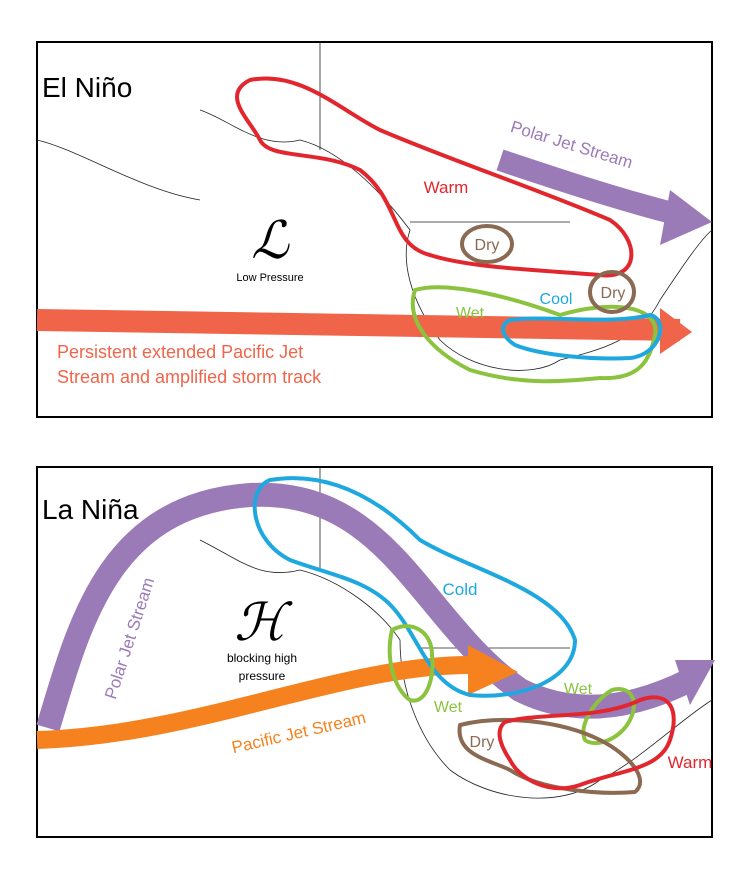 This screenshot has width=750, height=889. What do you see at coordinates (460, 589) in the screenshot?
I see `region-label: Cold` at bounding box center [460, 589].